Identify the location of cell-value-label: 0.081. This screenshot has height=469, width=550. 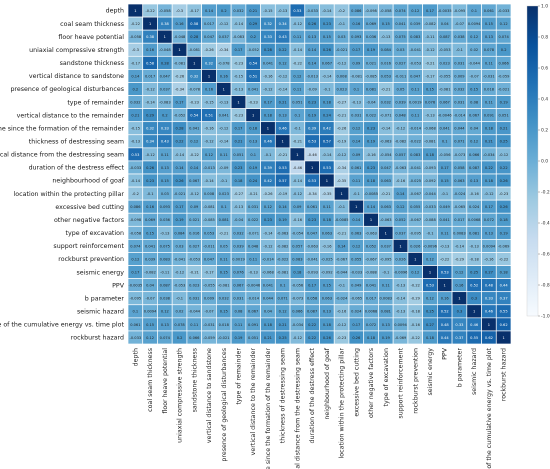
(224, 220).